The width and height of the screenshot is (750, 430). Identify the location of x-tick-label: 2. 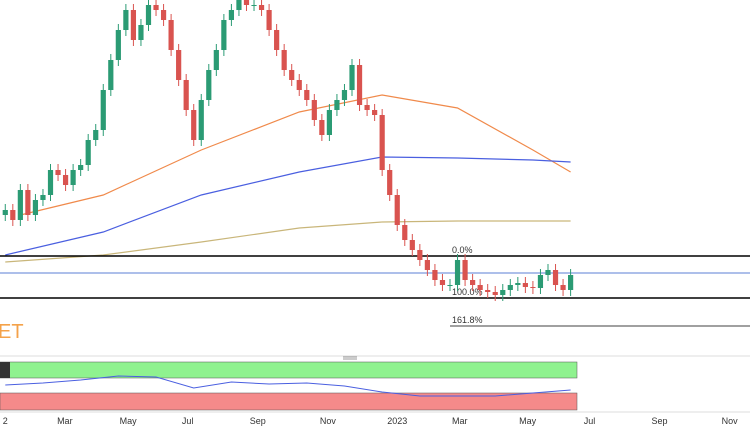
(5, 421).